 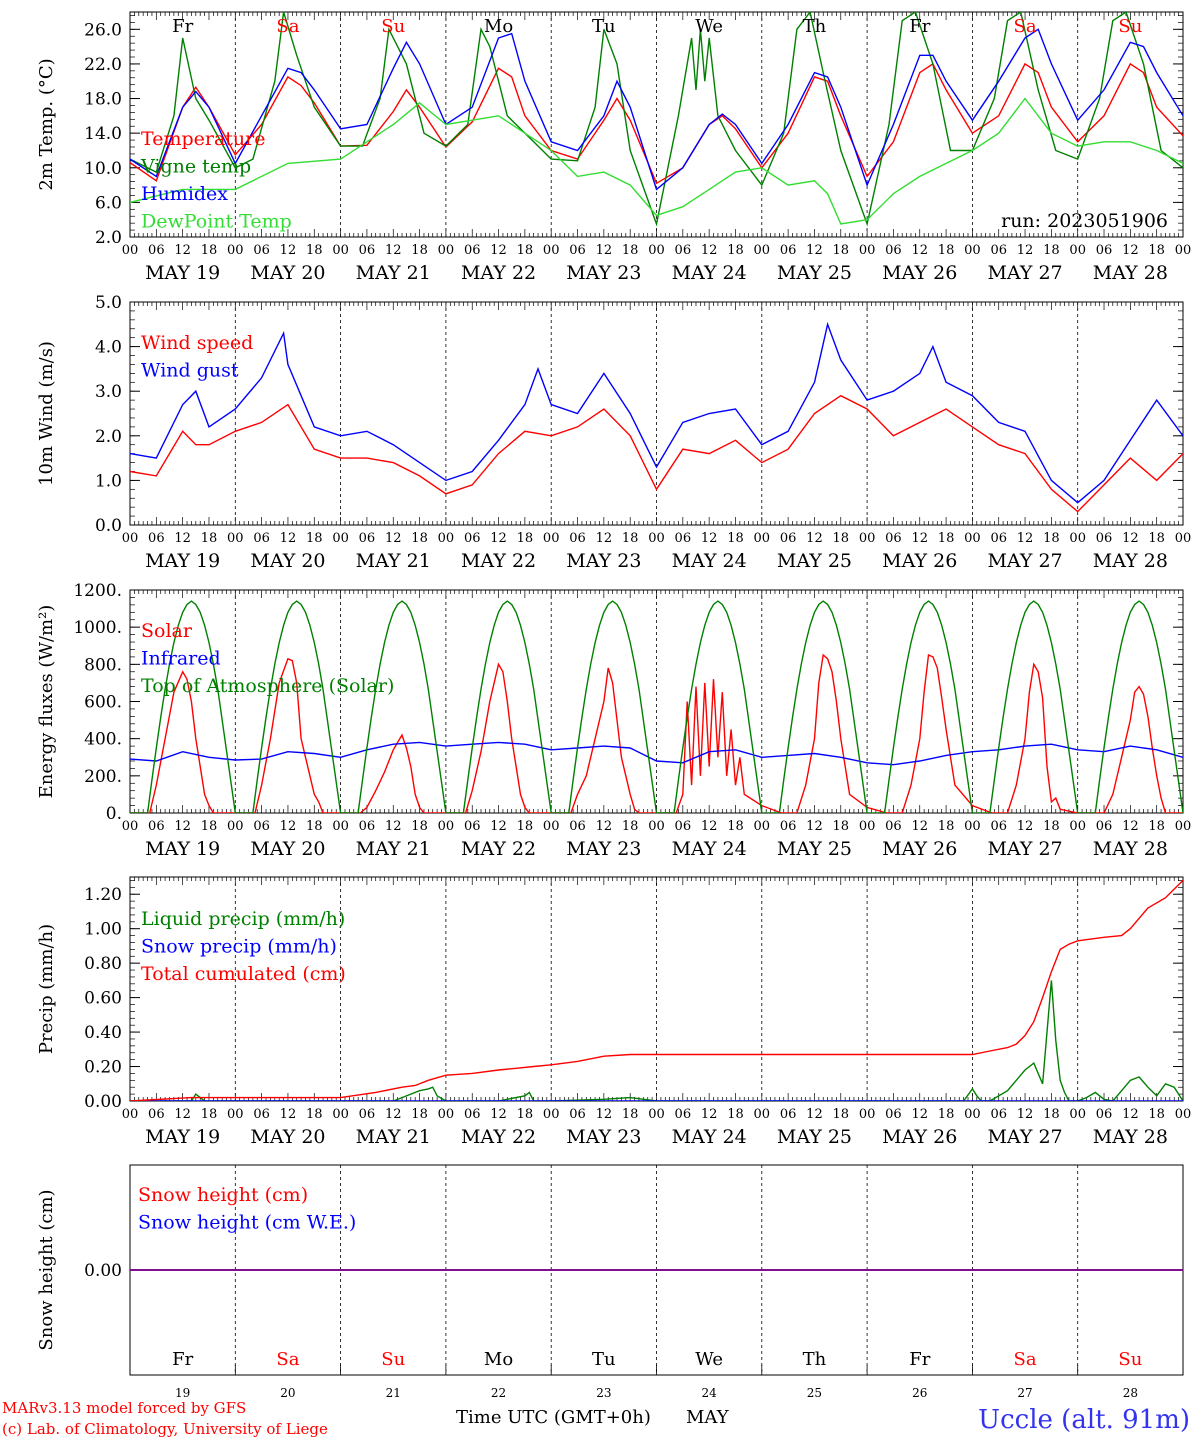 I want to click on y-tick-label: 0.60, so click(x=103, y=999).